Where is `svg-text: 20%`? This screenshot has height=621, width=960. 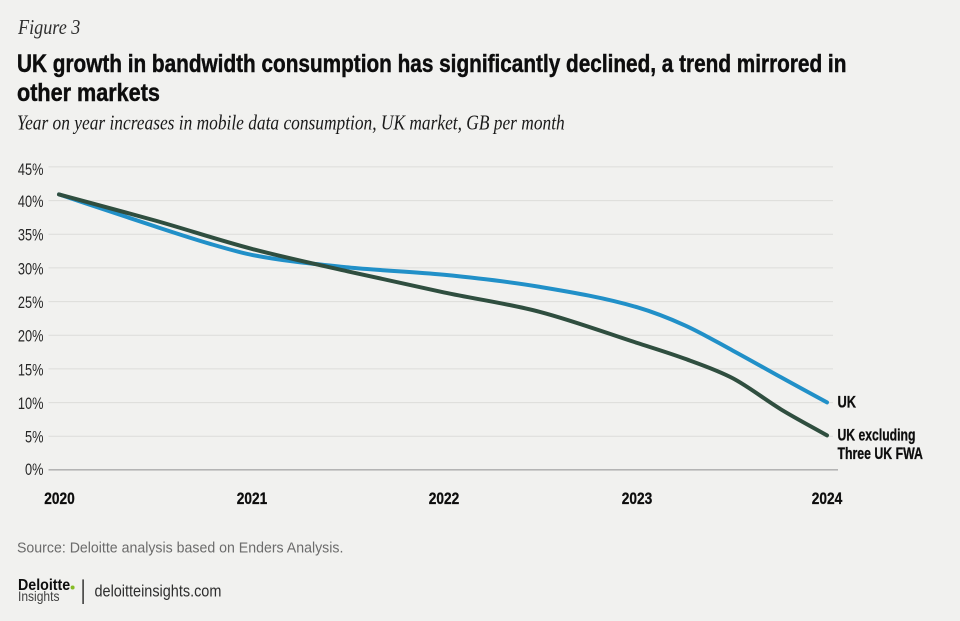 svg-text: 20% is located at coordinates (31, 337).